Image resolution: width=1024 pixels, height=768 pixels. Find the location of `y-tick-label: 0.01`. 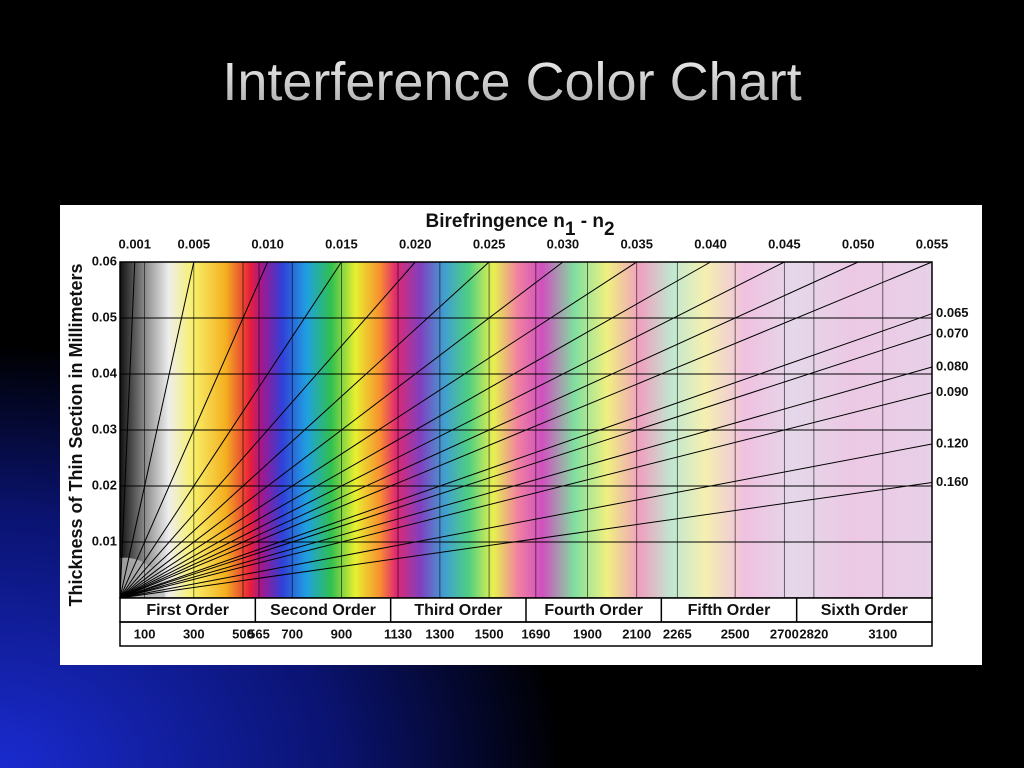

y-tick-label: 0.01 is located at coordinates (104, 540).